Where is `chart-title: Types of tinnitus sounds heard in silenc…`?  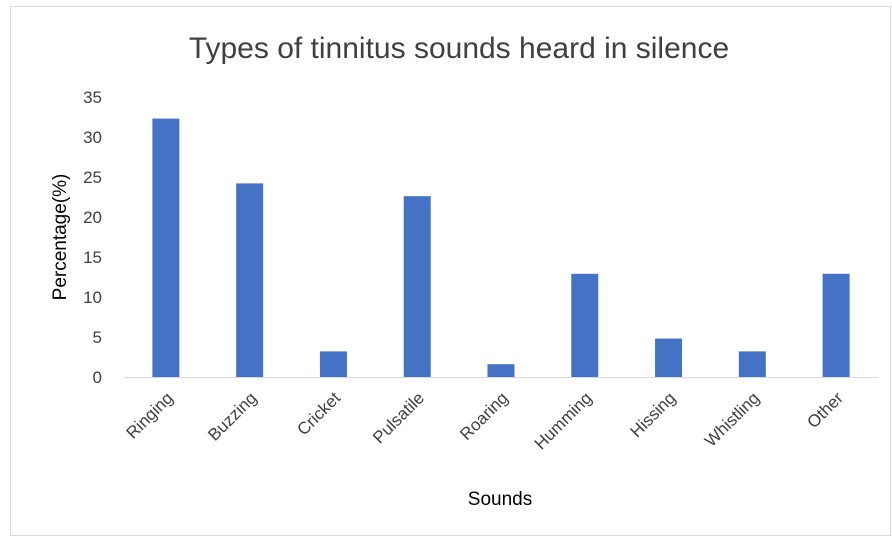
chart-title: Types of tinnitus sounds heard in silenc… is located at coordinates (459, 48).